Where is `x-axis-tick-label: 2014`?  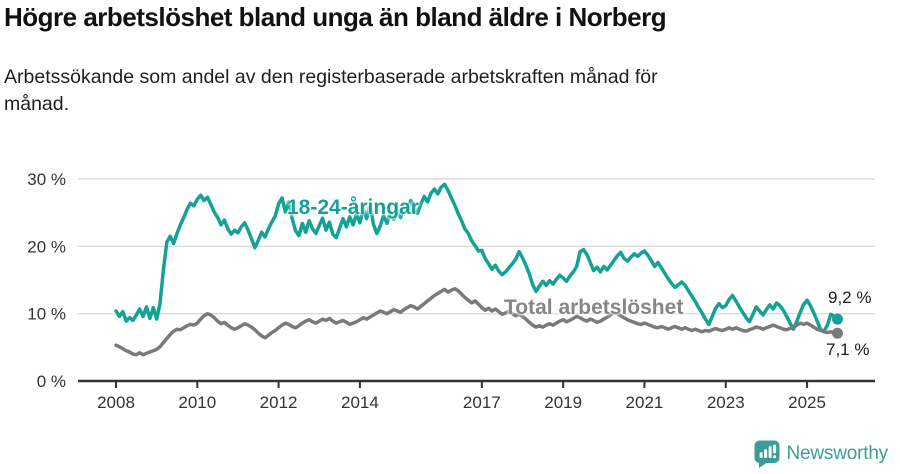 x-axis-tick-label: 2014 is located at coordinates (360, 402).